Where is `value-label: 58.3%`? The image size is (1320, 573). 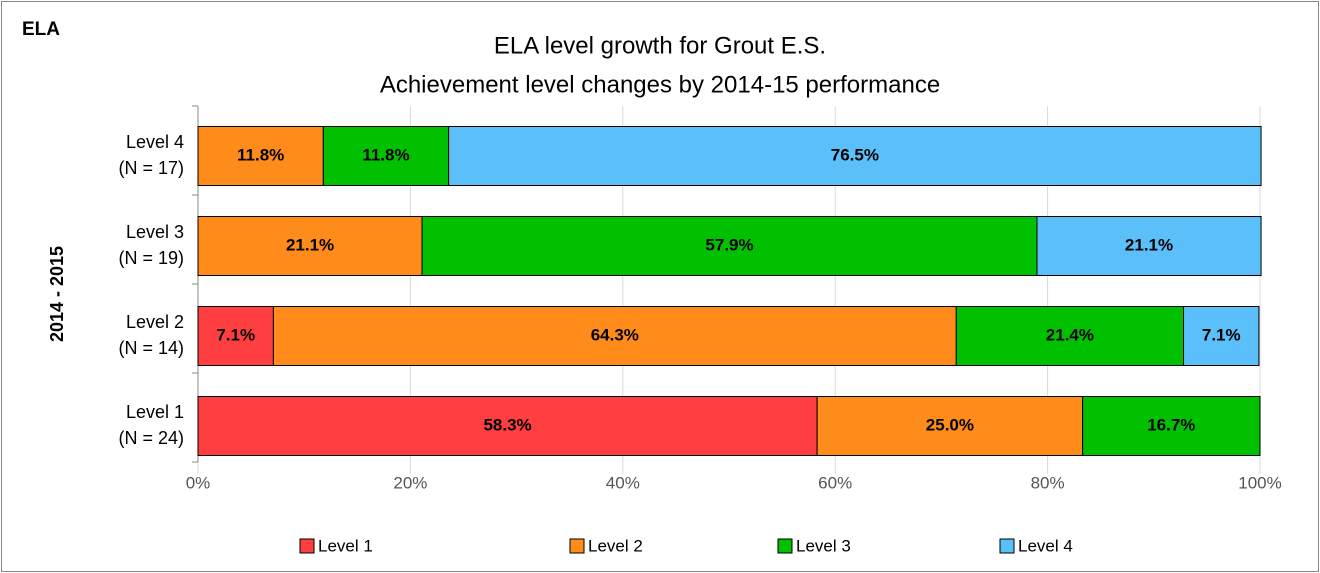
value-label: 58.3% is located at coordinates (507, 424).